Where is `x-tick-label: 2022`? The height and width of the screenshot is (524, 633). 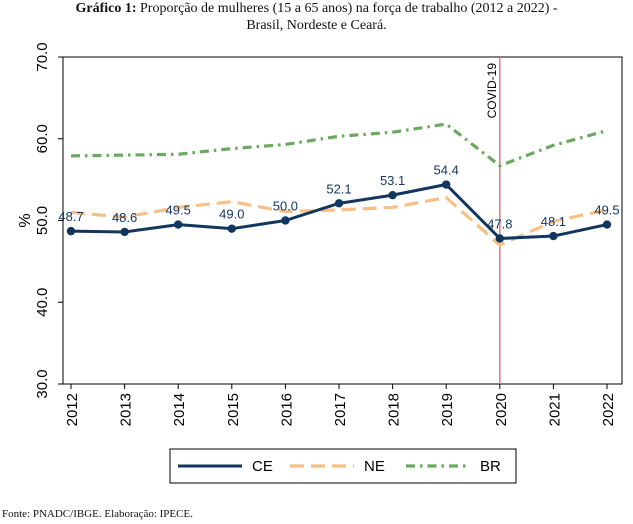 x-tick-label: 2022 is located at coordinates (608, 409).